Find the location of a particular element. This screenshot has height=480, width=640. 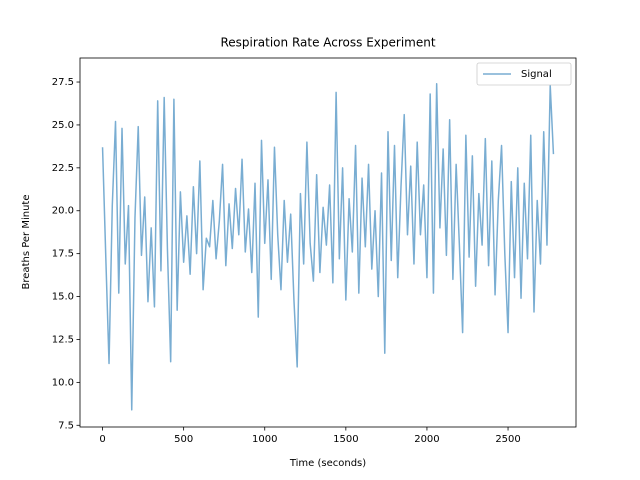

y-tick-label: 25.0 is located at coordinates (63, 125).